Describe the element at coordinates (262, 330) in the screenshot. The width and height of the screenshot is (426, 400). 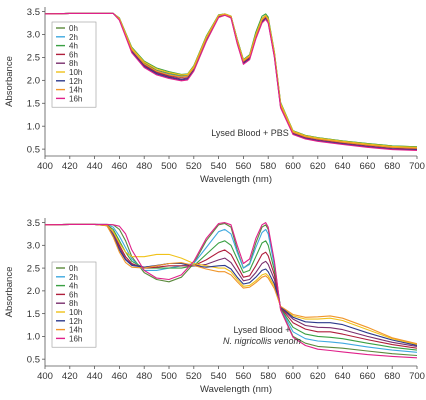
I see `annotation-line-1: Lysed Blood +` at that location.